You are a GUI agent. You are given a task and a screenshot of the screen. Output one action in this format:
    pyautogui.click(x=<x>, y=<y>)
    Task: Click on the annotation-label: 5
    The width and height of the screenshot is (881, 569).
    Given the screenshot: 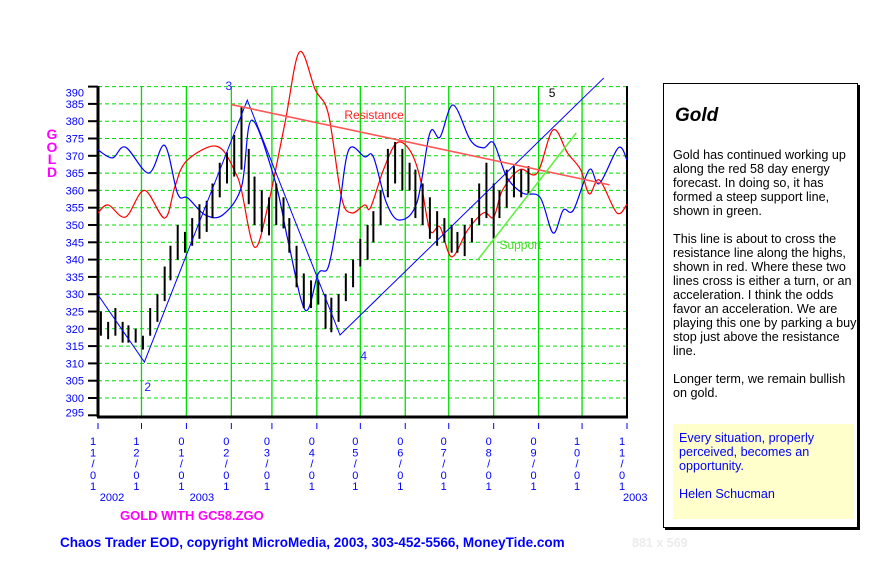 What is the action you would take?
    pyautogui.click(x=552, y=93)
    